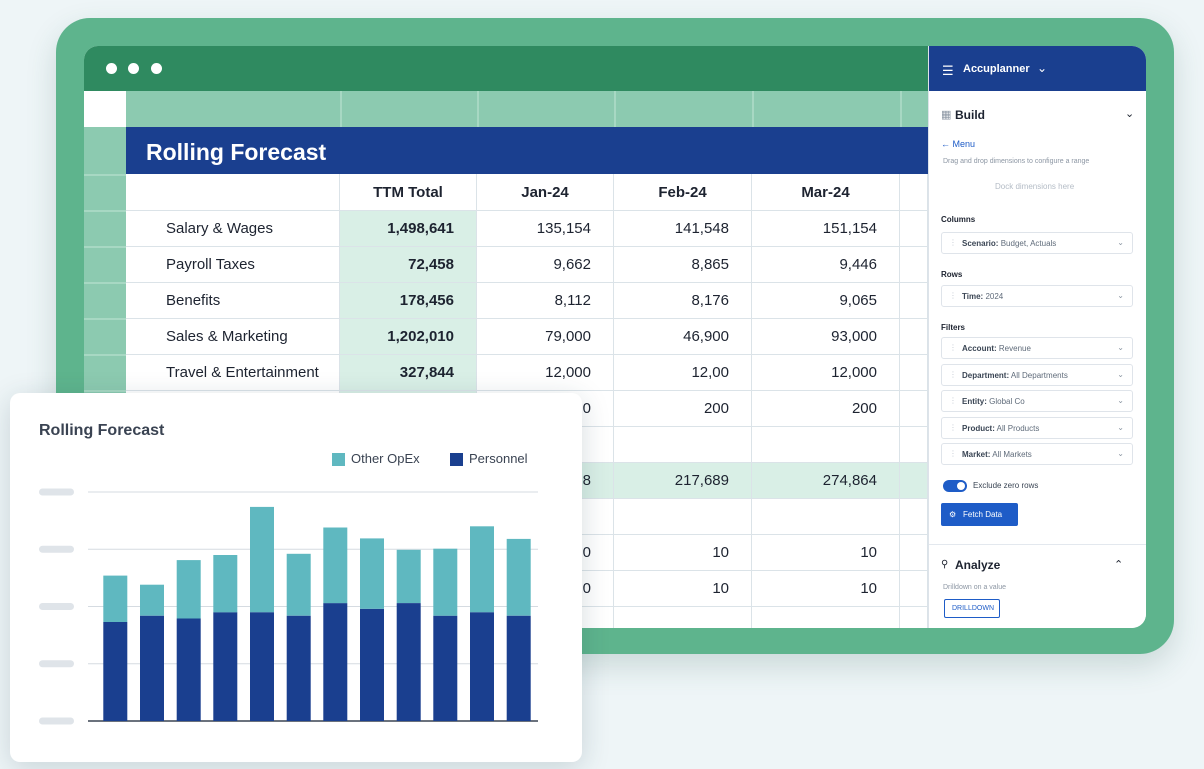  What do you see at coordinates (683, 589) in the screenshot?
I see `value-cell: 10` at bounding box center [683, 589].